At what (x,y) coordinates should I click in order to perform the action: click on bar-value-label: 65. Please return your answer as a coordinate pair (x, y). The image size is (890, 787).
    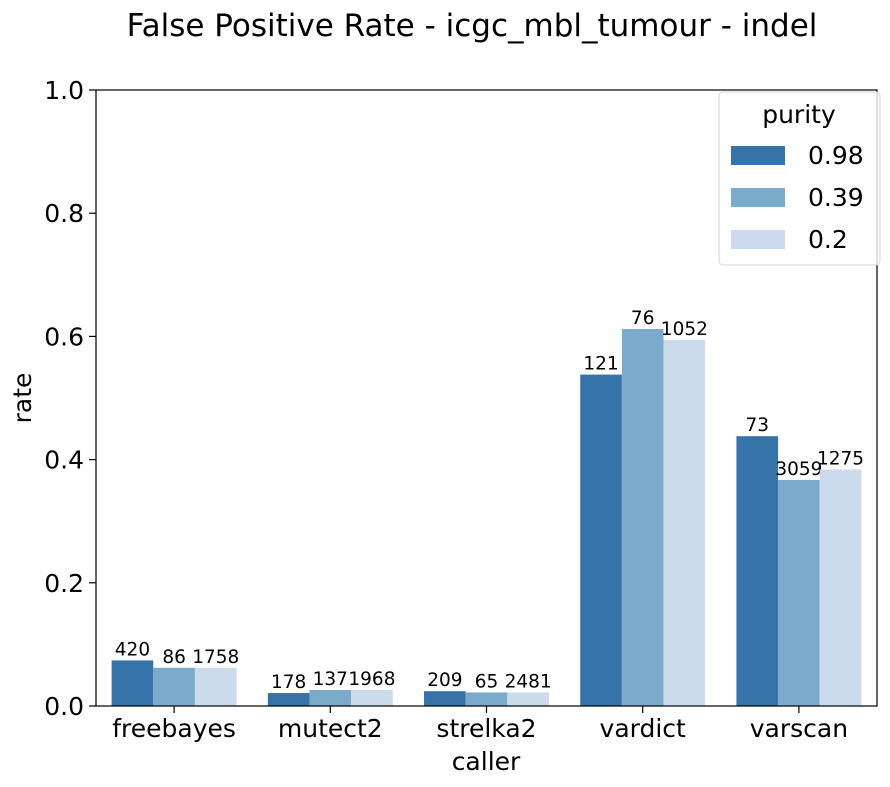
    Looking at the image, I should click on (487, 681).